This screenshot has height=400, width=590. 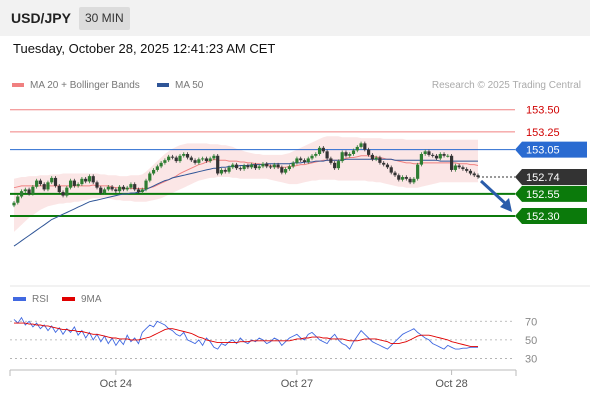 What do you see at coordinates (297, 384) in the screenshot?
I see `time-axis-label: Oct 27` at bounding box center [297, 384].